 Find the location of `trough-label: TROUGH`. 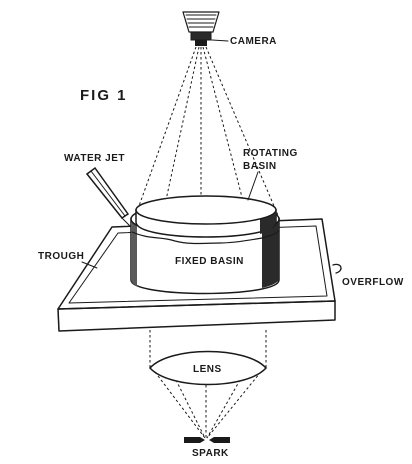

trough-label: TROUGH is located at coordinates (61, 256).